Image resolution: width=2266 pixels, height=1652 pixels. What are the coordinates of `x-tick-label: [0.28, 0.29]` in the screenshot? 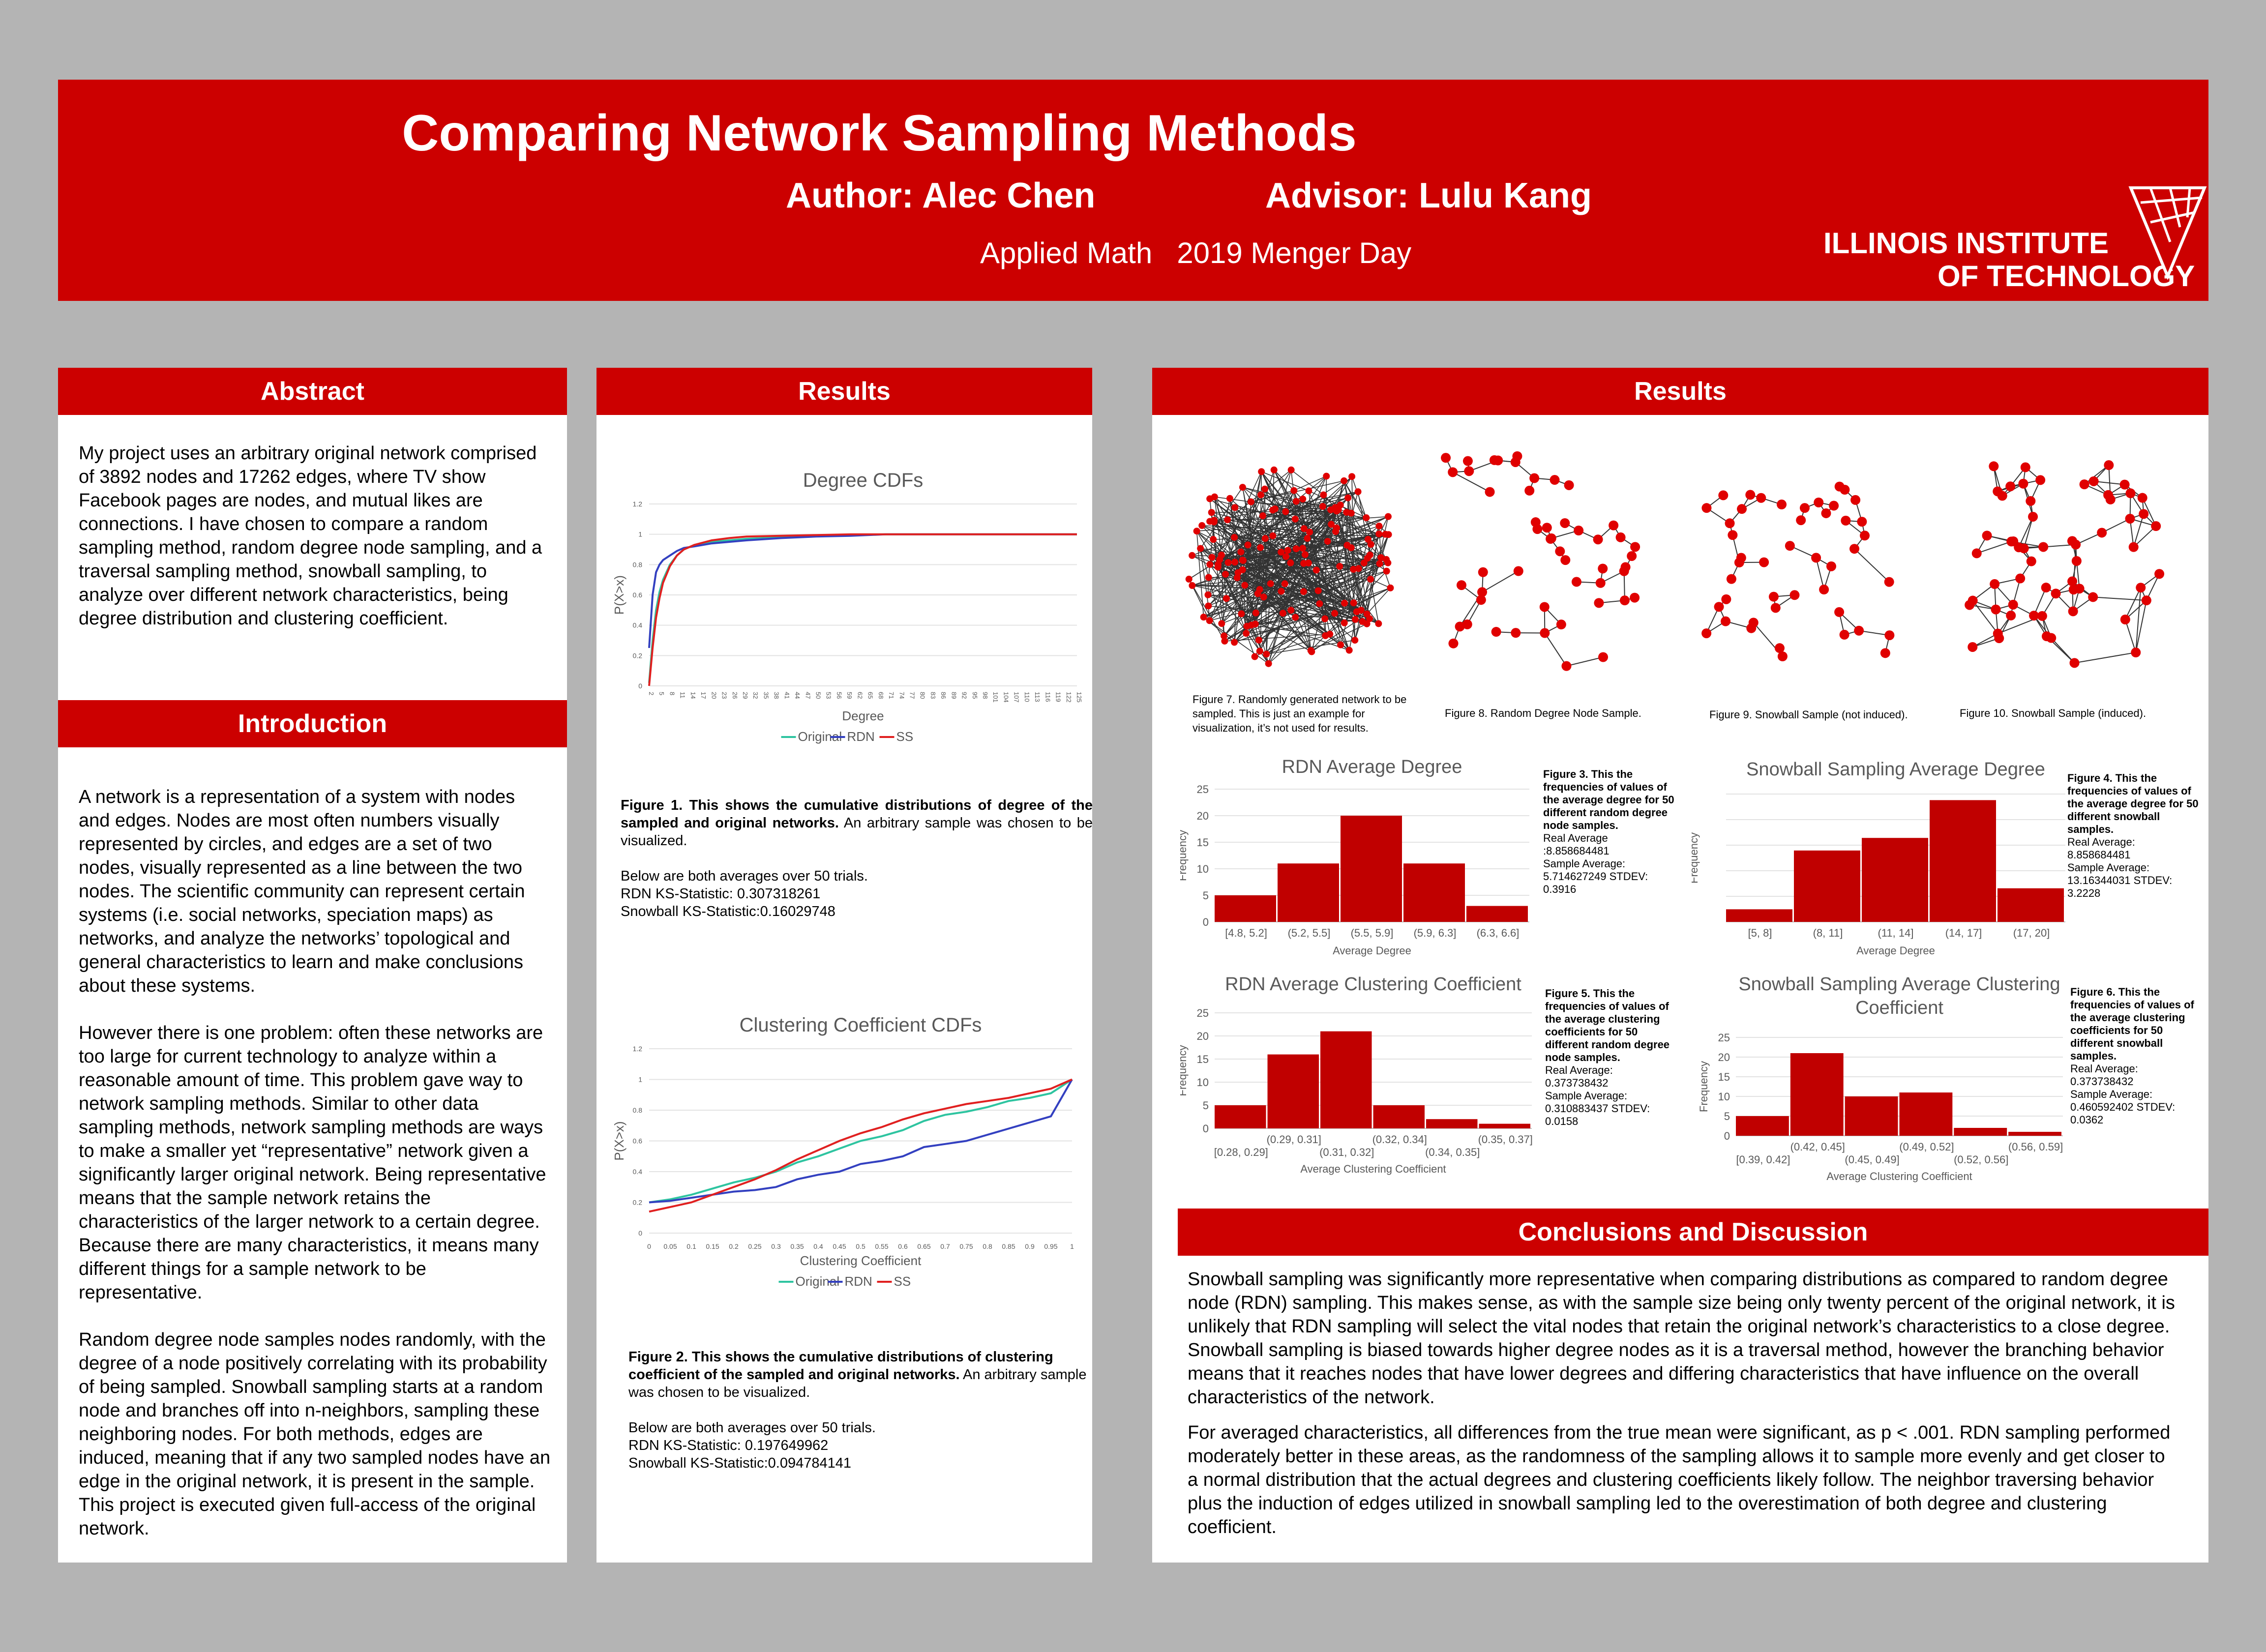 It's located at (1241, 1152).